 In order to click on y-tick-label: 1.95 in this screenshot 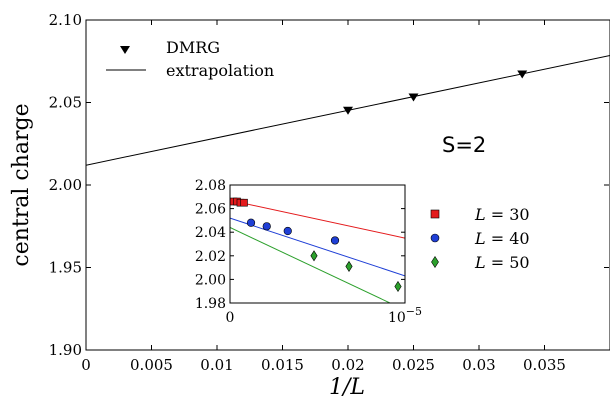, I will do `click(65, 268)`.